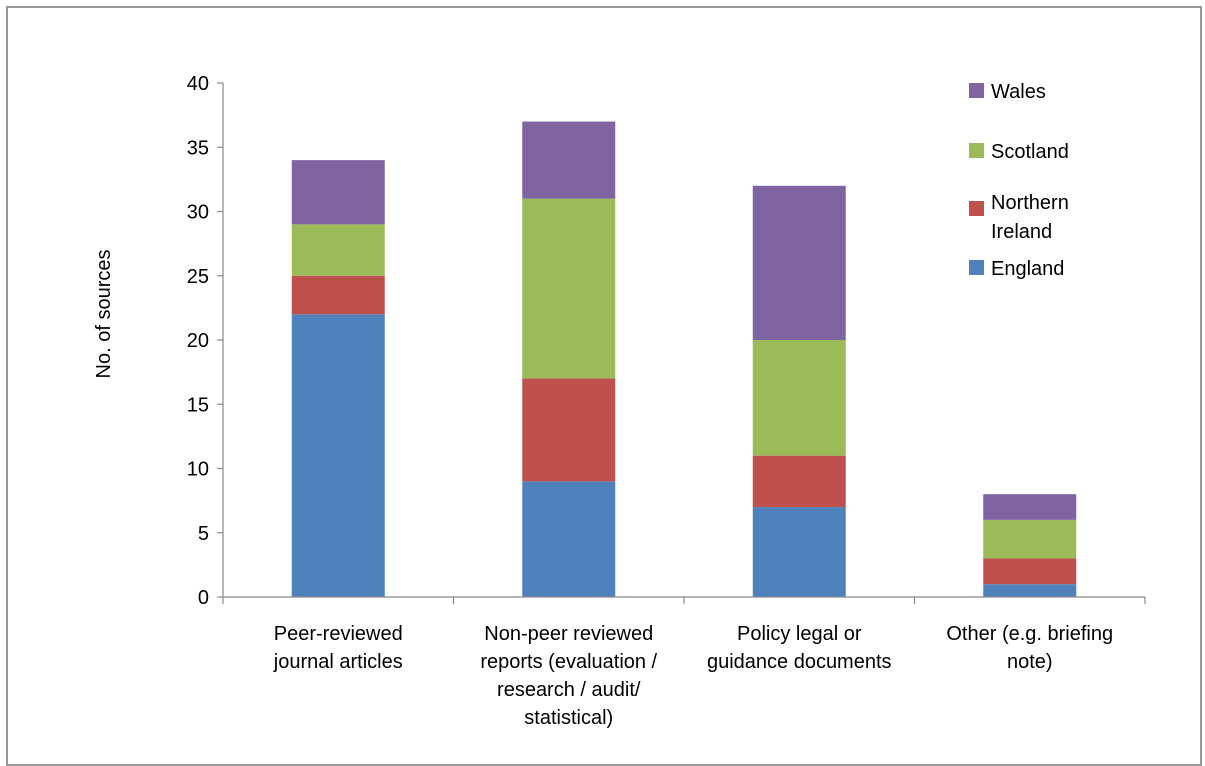  I want to click on legend-swatch-england, so click(976, 267).